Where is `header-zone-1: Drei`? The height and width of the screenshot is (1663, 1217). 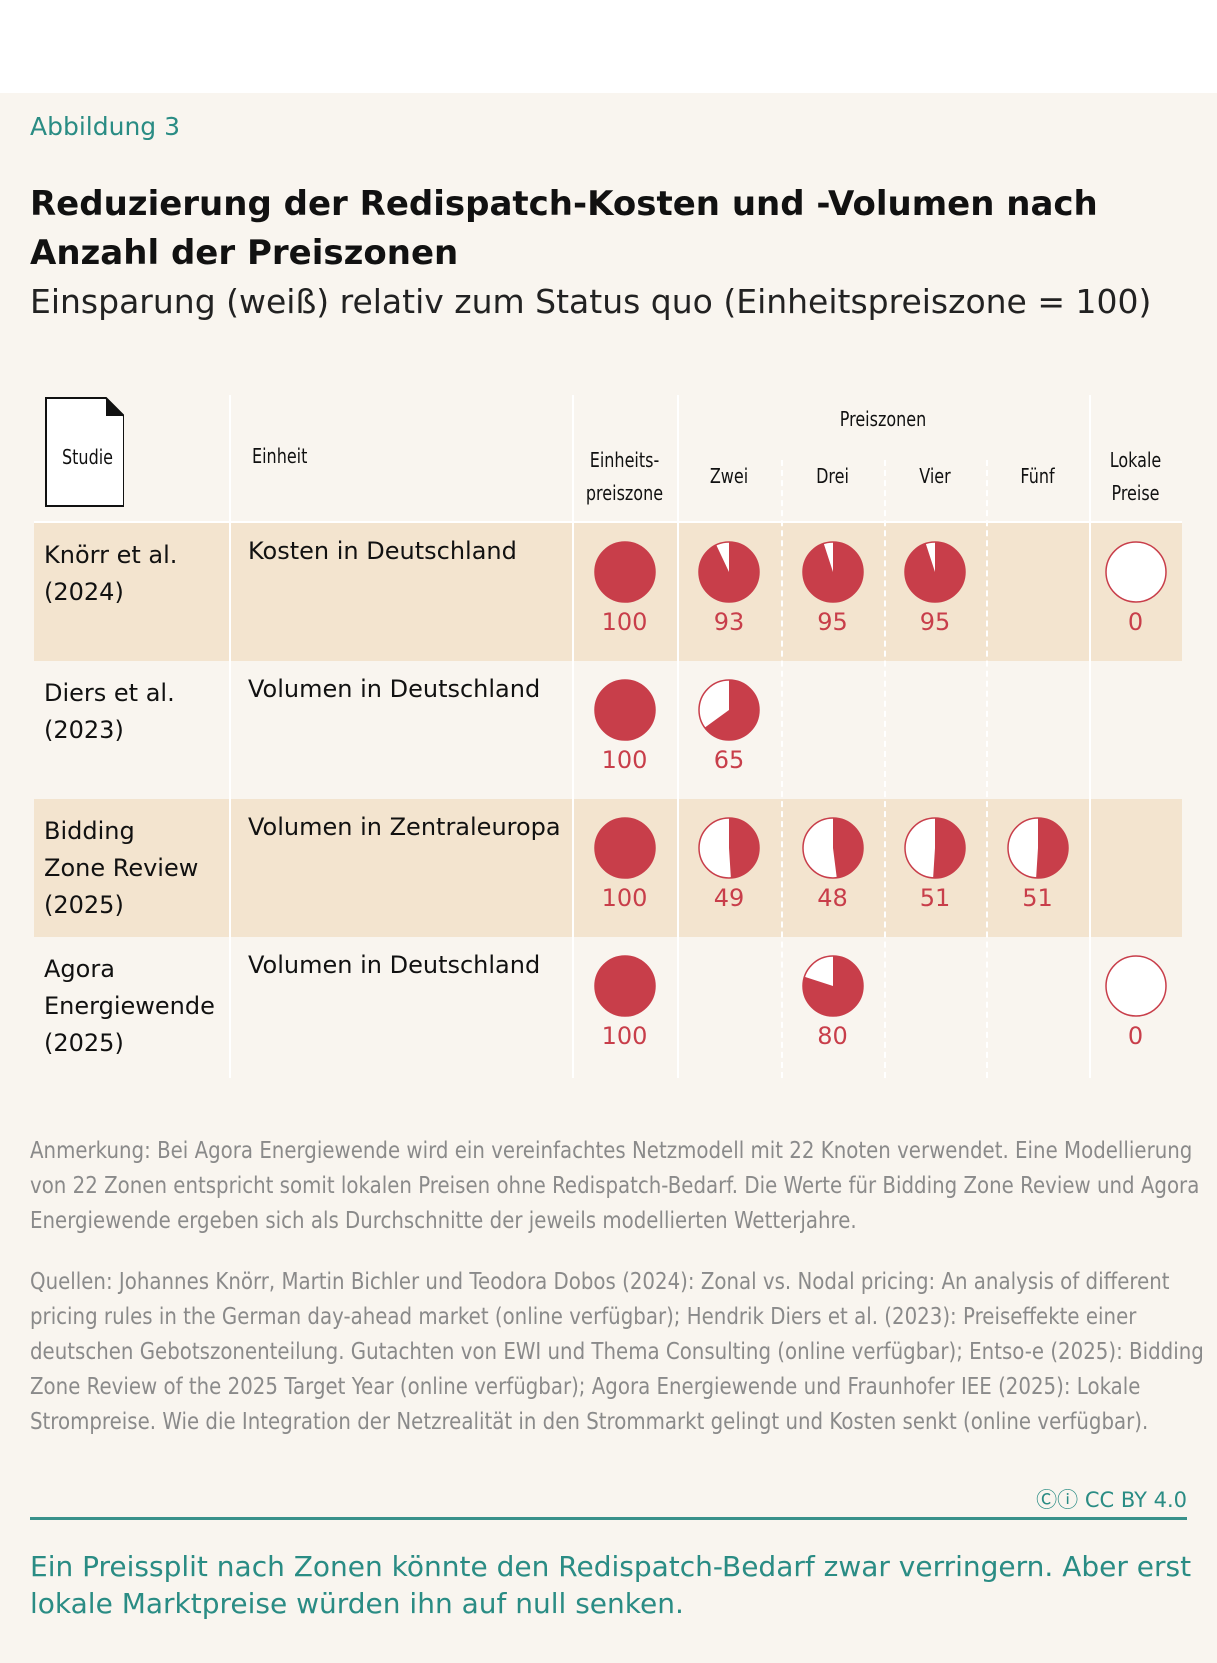
header-zone-1: Drei is located at coordinates (832, 476).